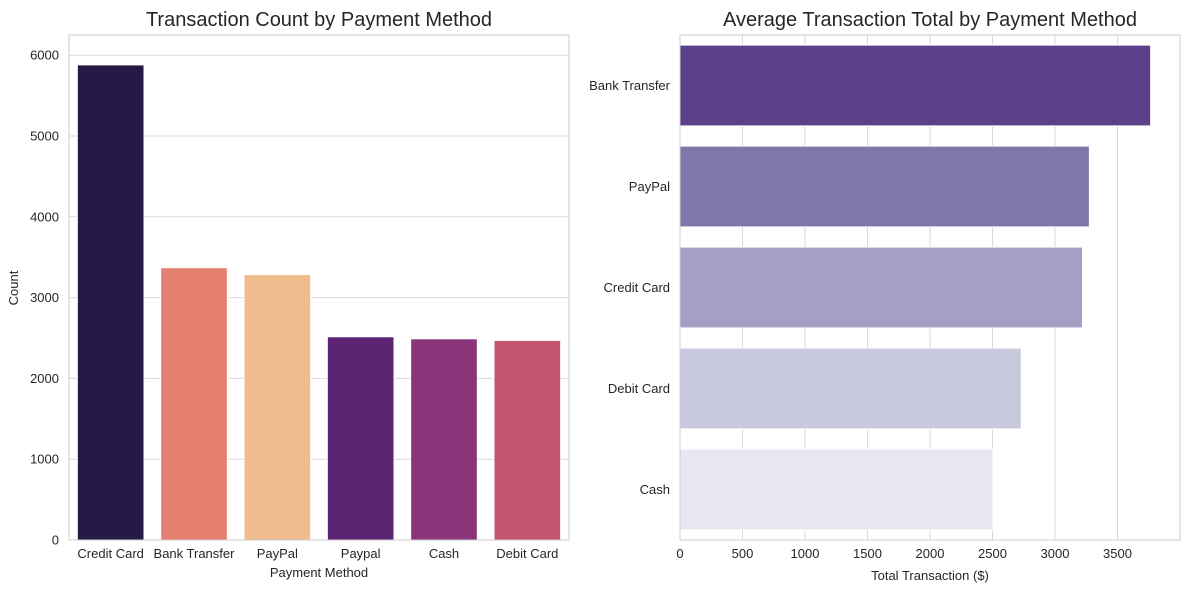 This screenshot has height=590, width=1189. Describe the element at coordinates (637, 287) in the screenshot. I see `average-chart-y-tick: Credit Card` at that location.